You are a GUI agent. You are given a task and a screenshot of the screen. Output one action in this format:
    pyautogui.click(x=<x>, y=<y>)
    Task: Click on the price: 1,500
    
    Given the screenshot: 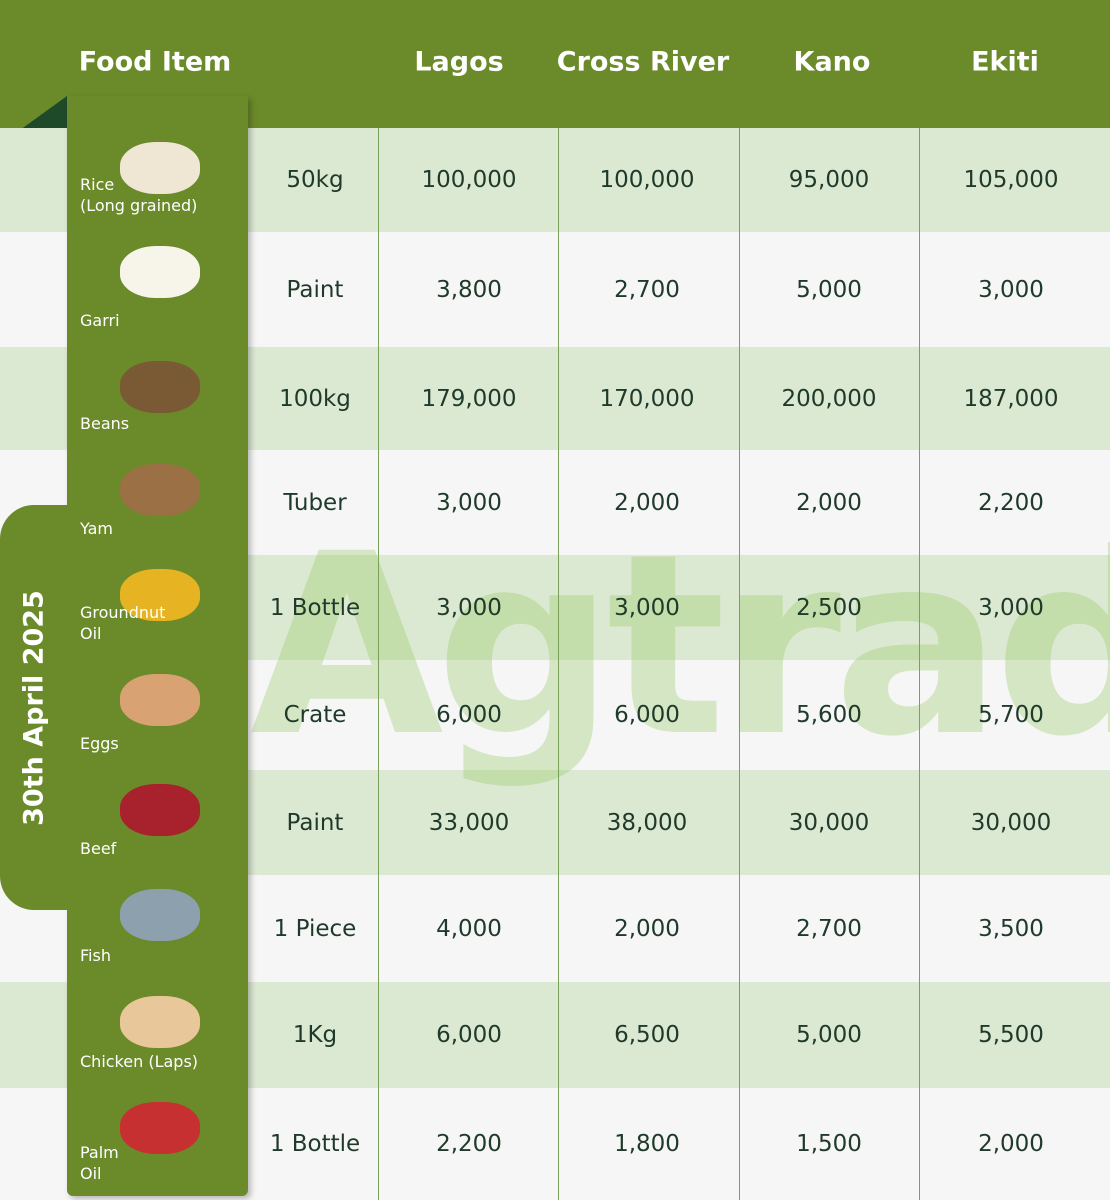 What is the action you would take?
    pyautogui.click(x=829, y=1144)
    